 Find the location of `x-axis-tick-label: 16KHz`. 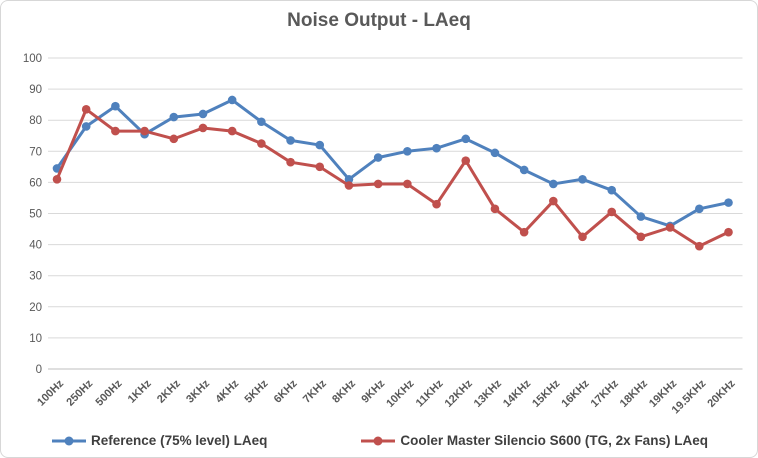

x-axis-tick-label: 16KHz is located at coordinates (575, 393).